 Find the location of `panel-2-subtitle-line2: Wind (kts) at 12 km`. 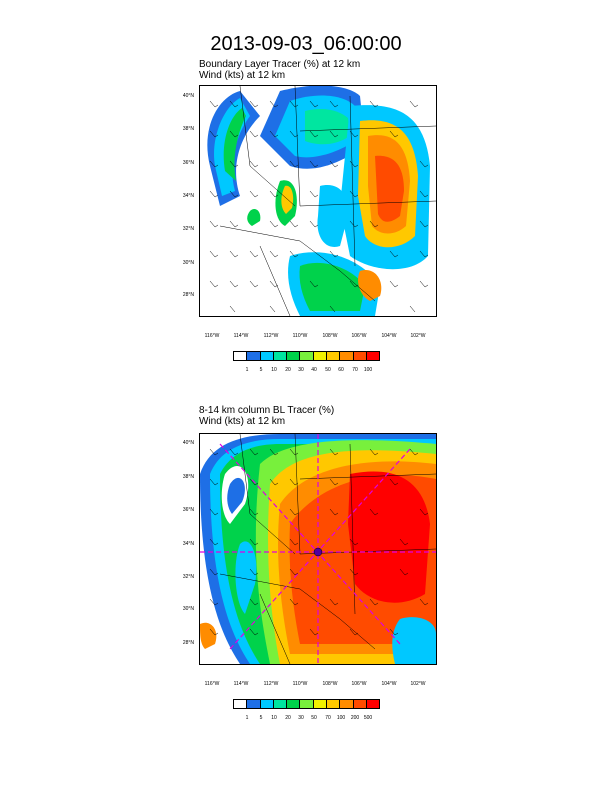

panel-2-subtitle-line2: Wind (kts) at 12 km is located at coordinates (242, 421).